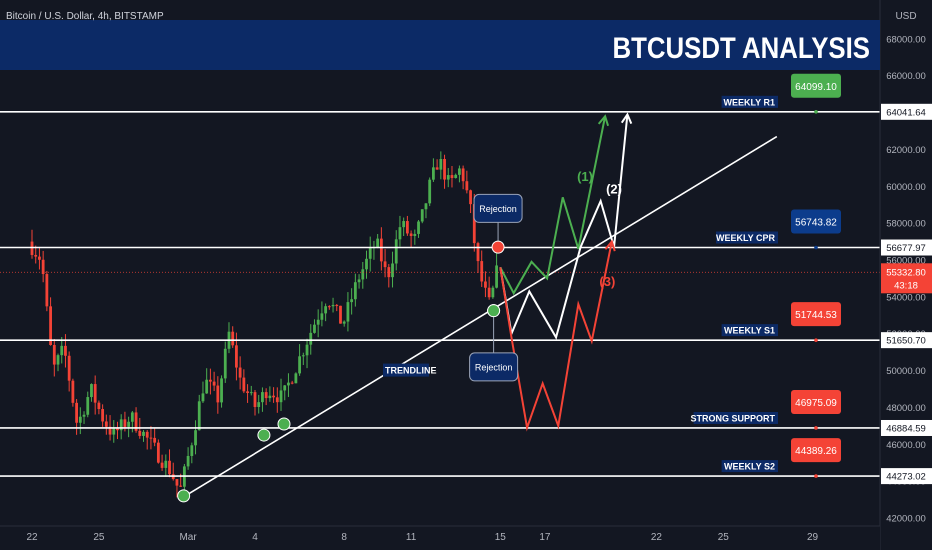 This screenshot has height=550, width=932. What do you see at coordinates (188, 537) in the screenshot?
I see `time-tick-label: Mar` at bounding box center [188, 537].